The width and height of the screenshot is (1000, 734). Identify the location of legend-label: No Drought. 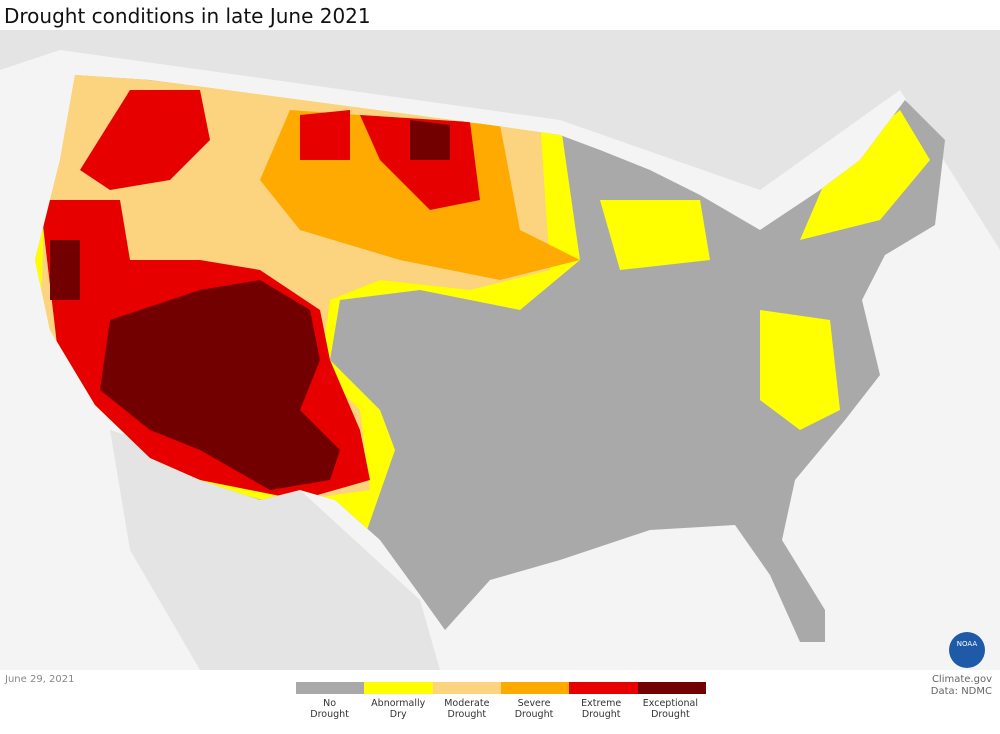
(329, 709).